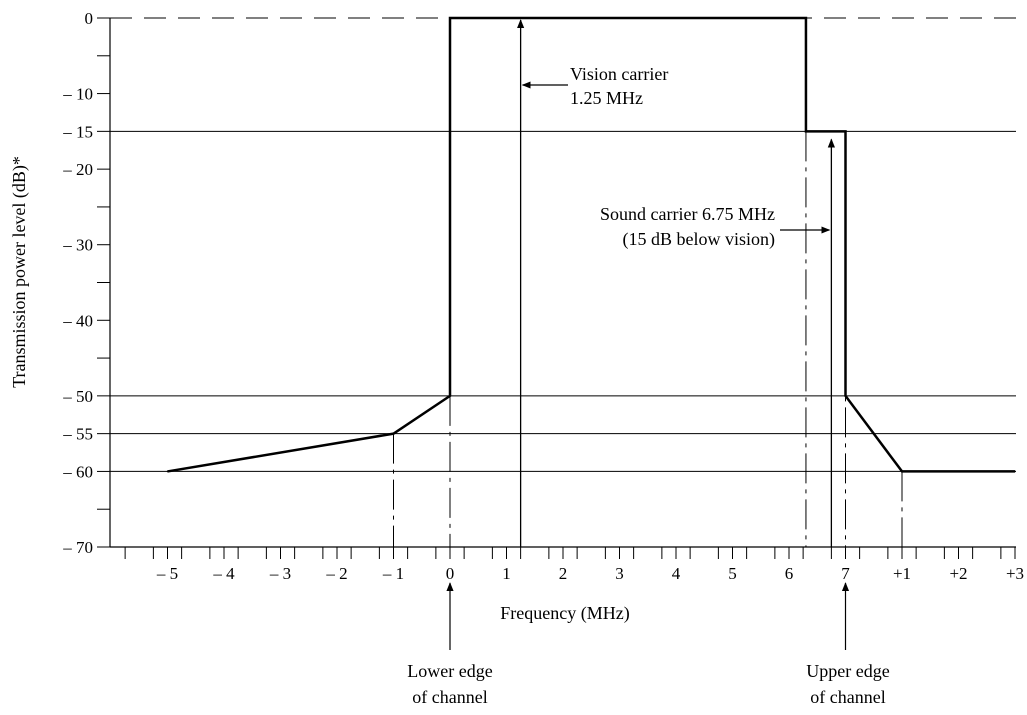  What do you see at coordinates (86, 283) in the screenshot?
I see `y-axis-ticks: 0 – 10 – 15 – 20 – 30 – 40 – 50 – 55 – 60 – 70` at bounding box center [86, 283].